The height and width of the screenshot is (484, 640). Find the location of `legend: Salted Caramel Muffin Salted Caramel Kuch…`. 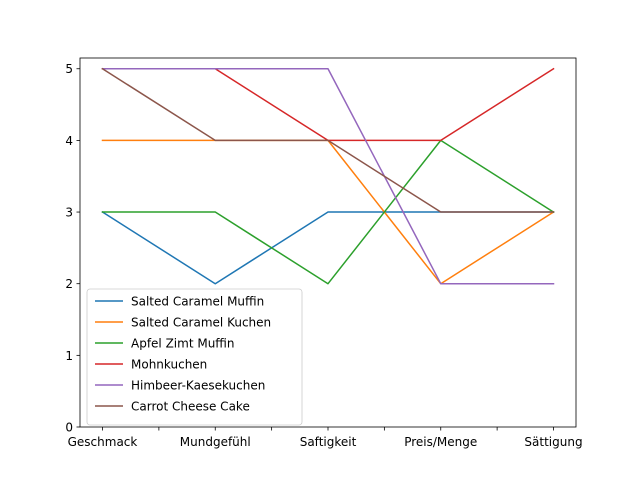

legend: Salted Caramel Muffin Salted Caramel Kuch… is located at coordinates (194, 357).